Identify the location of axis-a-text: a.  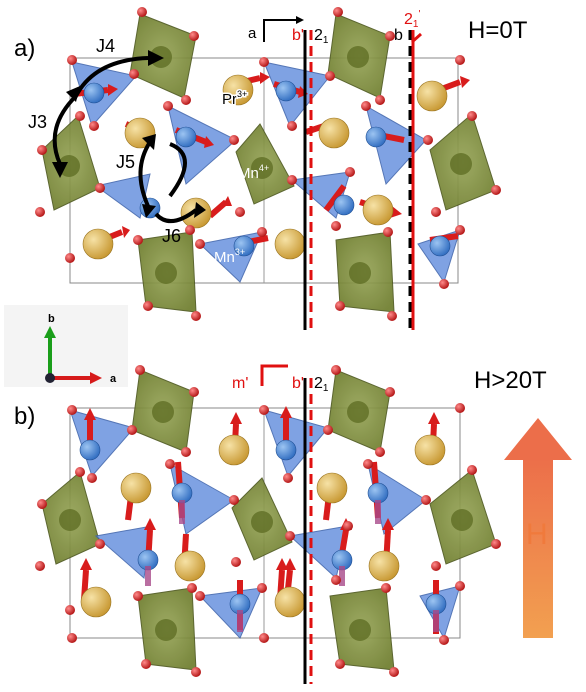
(113, 379).